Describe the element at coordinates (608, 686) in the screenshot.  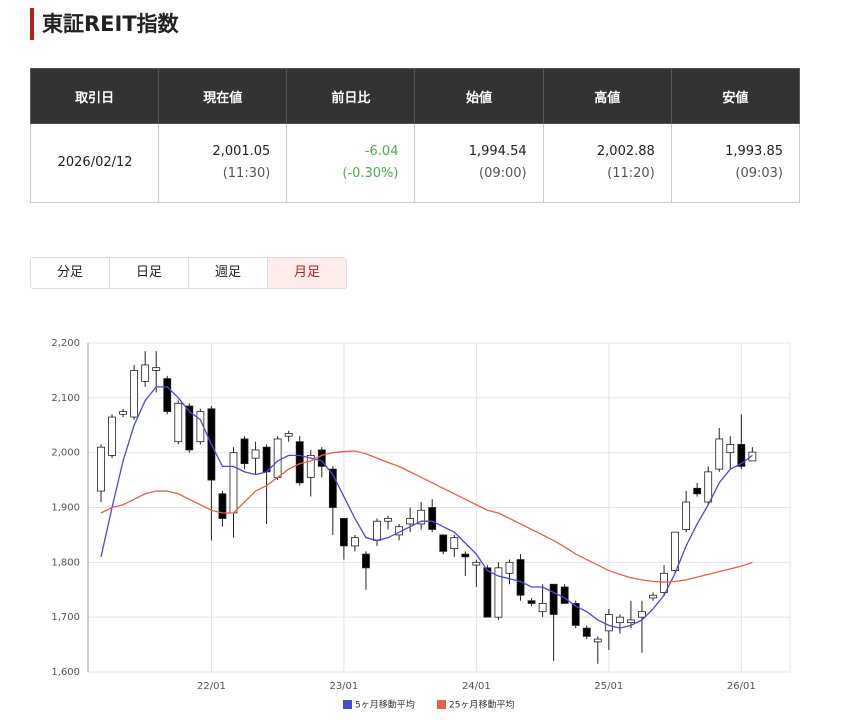
I see `x-tick-label: 25/01` at that location.